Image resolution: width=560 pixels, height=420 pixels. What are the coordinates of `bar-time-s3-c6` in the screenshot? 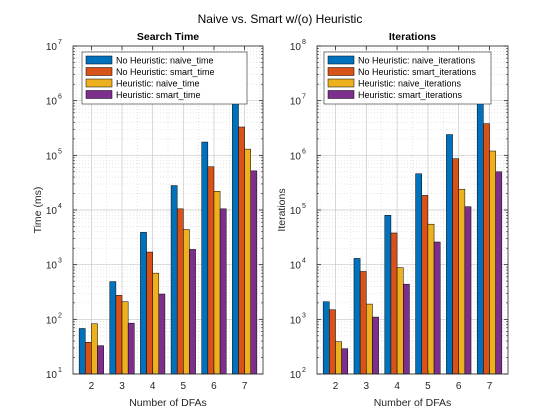 It's located at (223, 291).